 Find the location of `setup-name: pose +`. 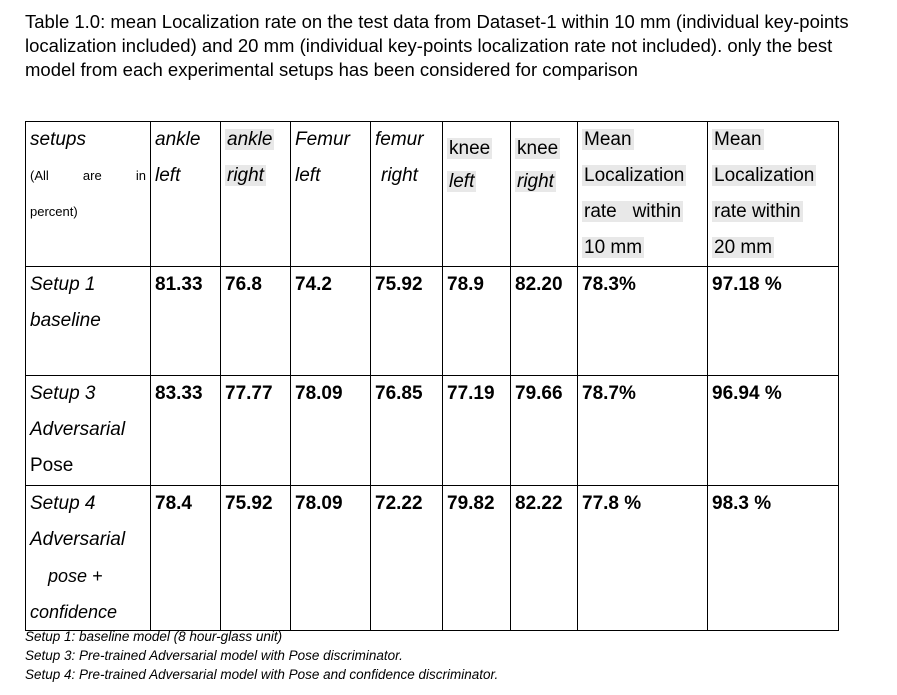

setup-name: pose + is located at coordinates (75, 576).